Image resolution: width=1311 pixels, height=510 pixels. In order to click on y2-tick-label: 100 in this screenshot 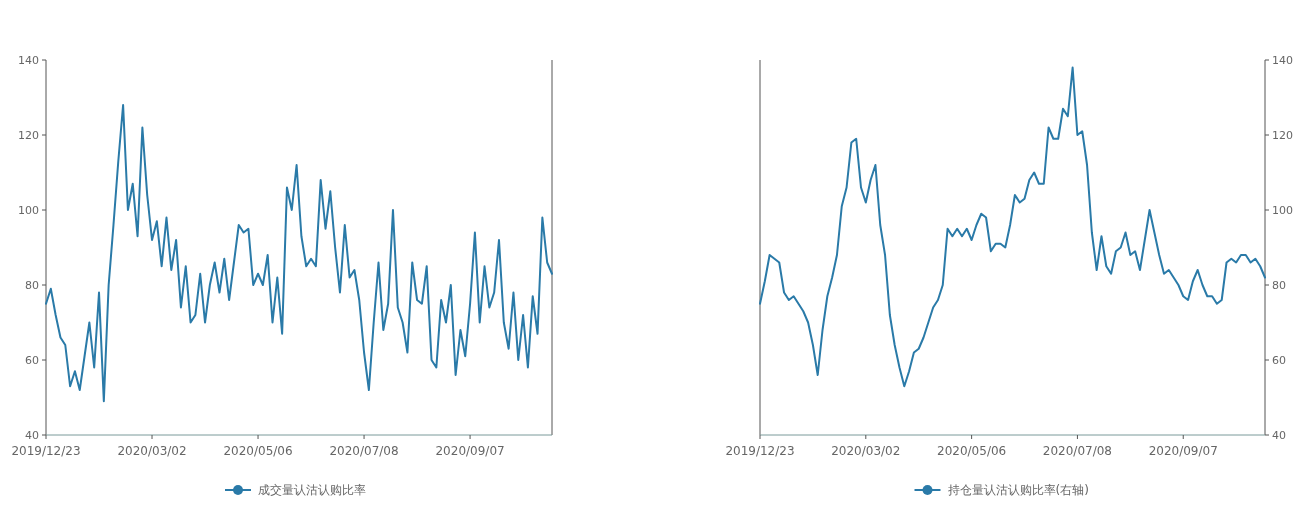, I will do `click(1282, 210)`.